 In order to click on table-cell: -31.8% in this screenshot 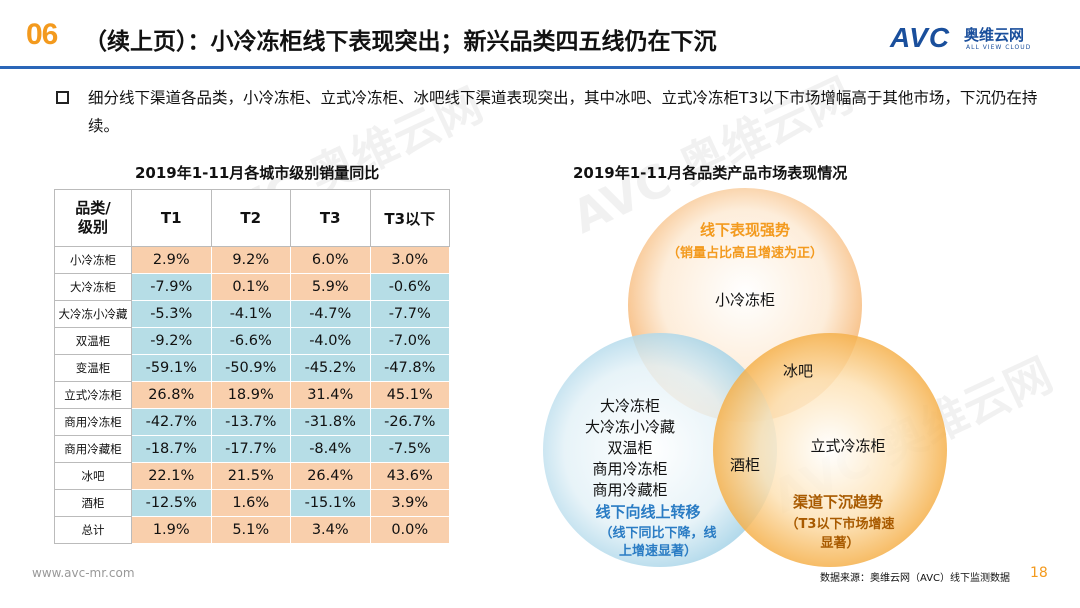, I will do `click(330, 422)`.